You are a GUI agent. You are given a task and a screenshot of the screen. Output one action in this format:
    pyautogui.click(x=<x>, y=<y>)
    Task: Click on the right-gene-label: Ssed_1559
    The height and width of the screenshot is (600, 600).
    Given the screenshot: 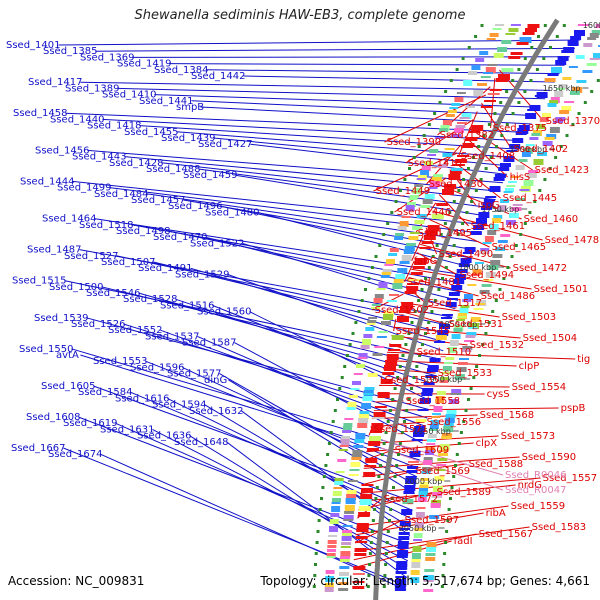 What is the action you would take?
    pyautogui.click(x=538, y=506)
    